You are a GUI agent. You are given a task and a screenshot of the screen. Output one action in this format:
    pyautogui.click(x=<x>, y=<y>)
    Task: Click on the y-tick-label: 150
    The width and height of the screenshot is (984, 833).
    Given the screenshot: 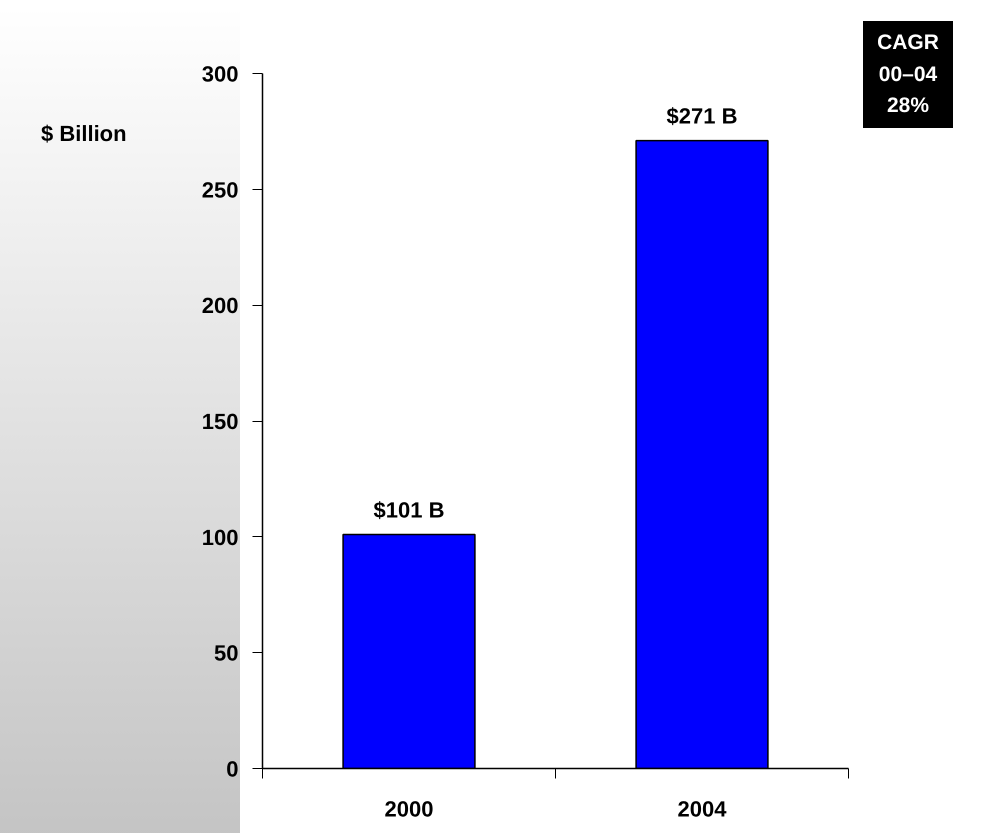 What is the action you would take?
    pyautogui.click(x=220, y=421)
    